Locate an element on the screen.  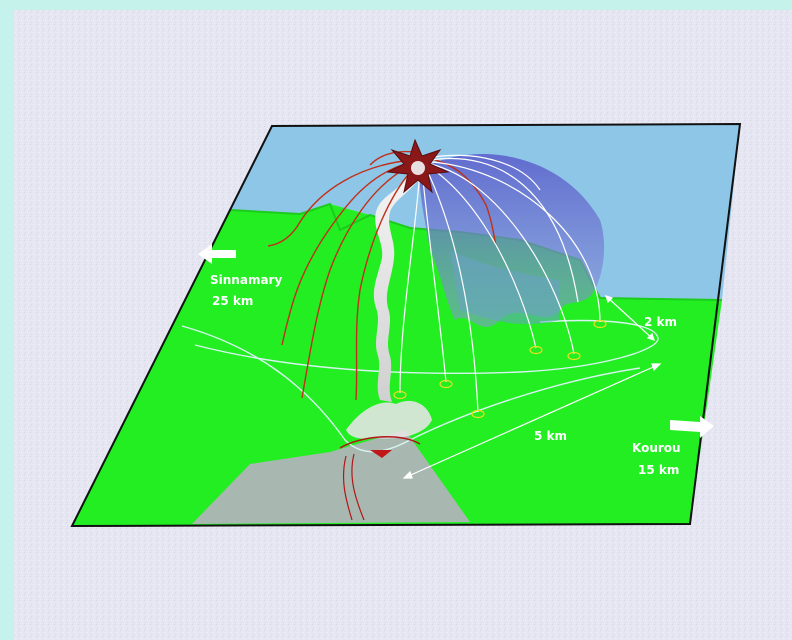
launch-pad-area is located at coordinates (331, 477).